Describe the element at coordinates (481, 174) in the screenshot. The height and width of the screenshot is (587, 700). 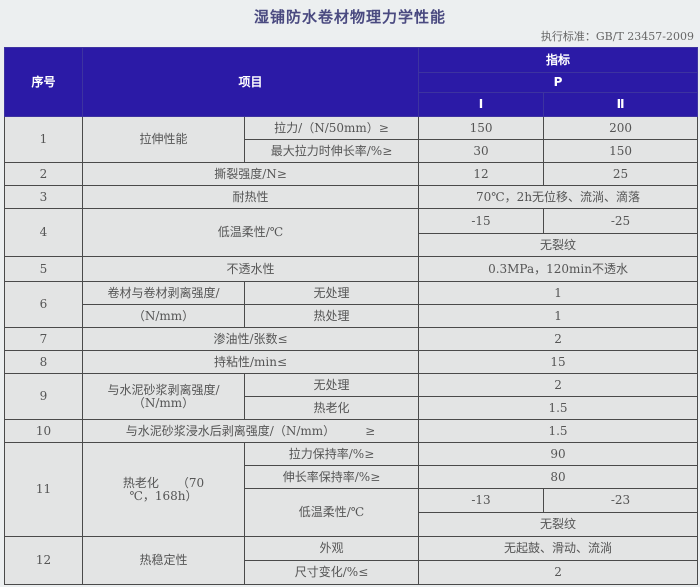
I see `value-i: 12` at that location.